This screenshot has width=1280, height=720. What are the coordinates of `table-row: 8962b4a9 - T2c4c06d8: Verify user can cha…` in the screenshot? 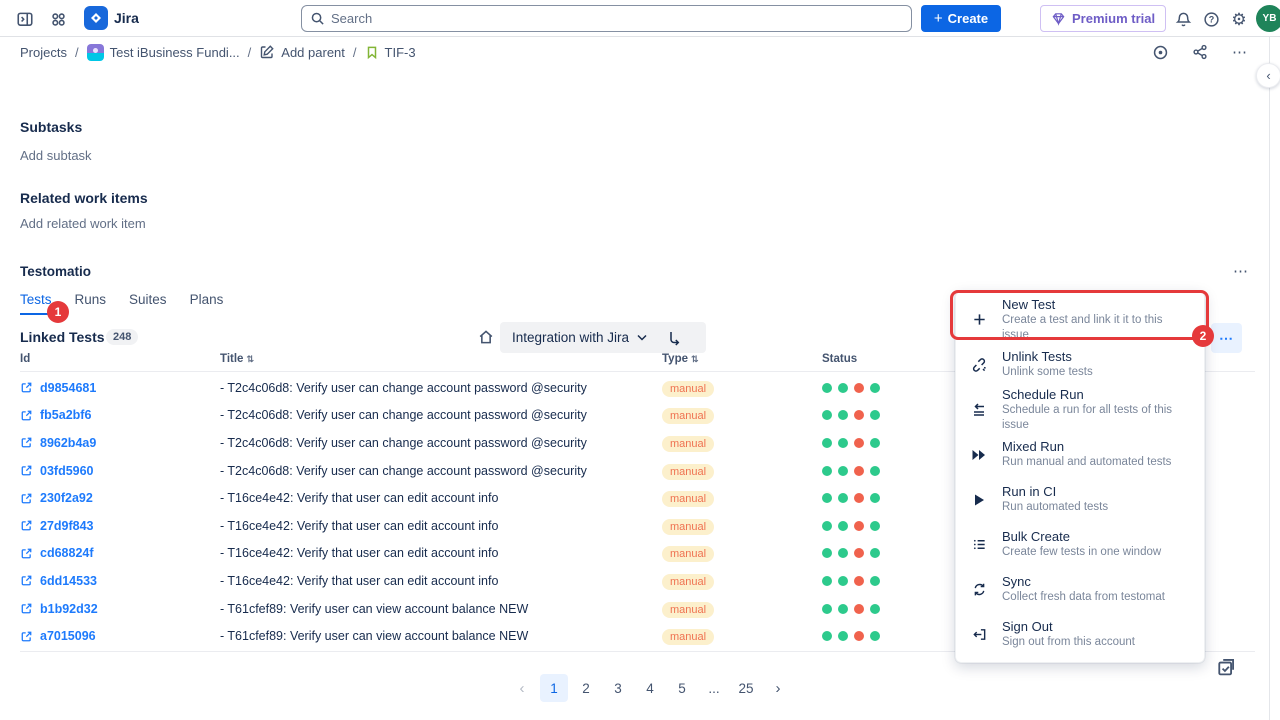 It's located at (637, 443).